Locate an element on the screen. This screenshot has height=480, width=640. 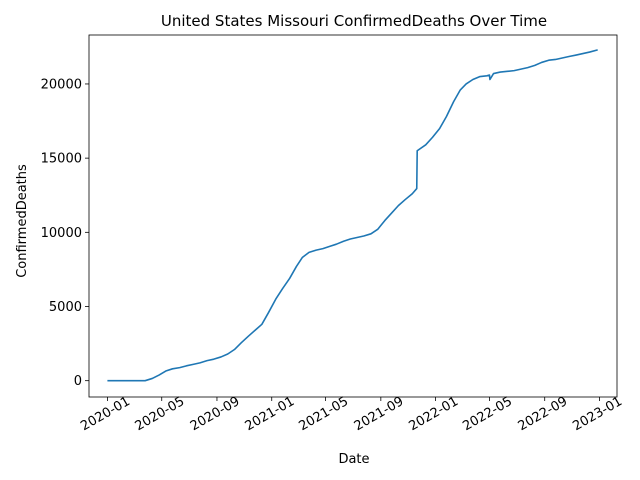
y-tick-label: 20000 is located at coordinates (61, 84).